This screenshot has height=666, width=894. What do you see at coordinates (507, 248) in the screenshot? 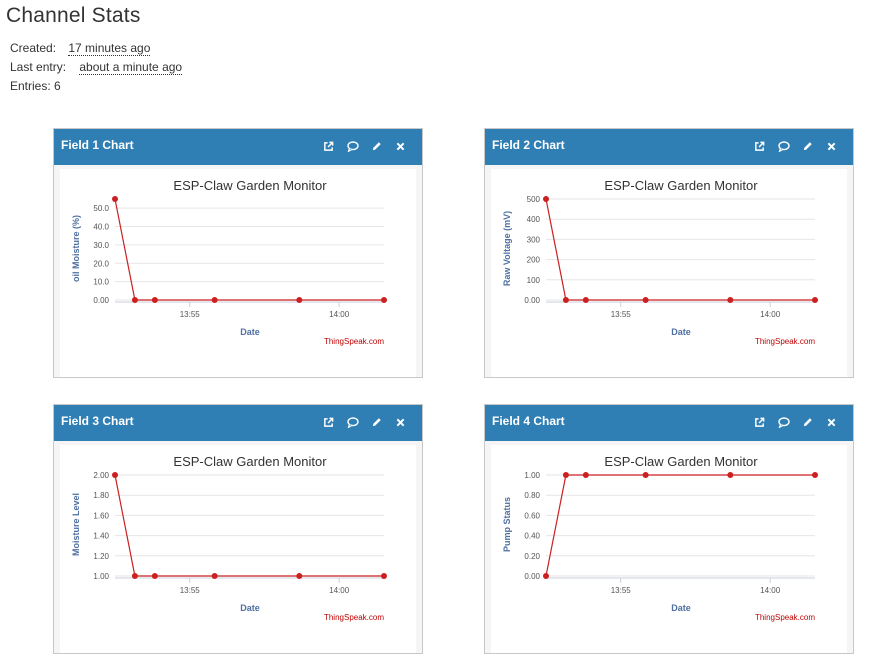
I see `y-axis-title: Raw Voltage (mV)` at bounding box center [507, 248].